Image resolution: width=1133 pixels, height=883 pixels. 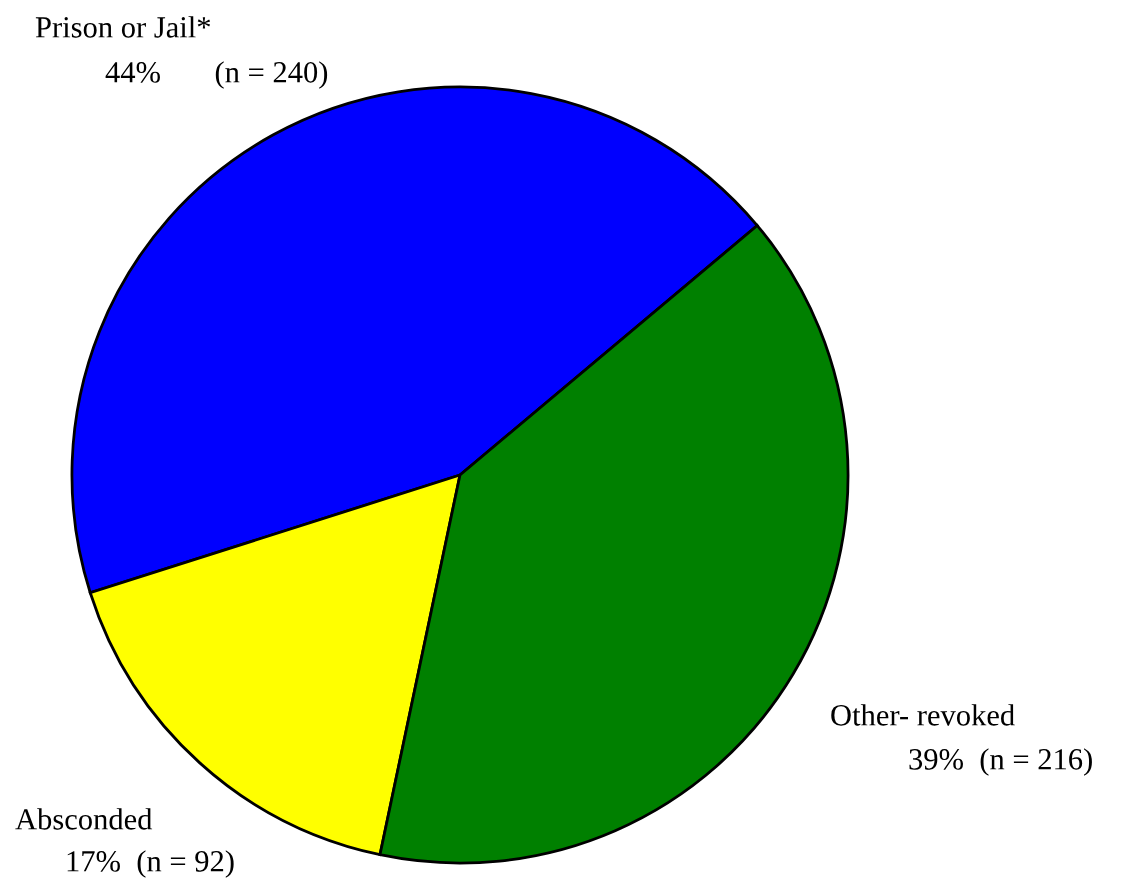 What do you see at coordinates (1000, 762) in the screenshot?
I see `data-label: 39% (n = 216)` at bounding box center [1000, 762].